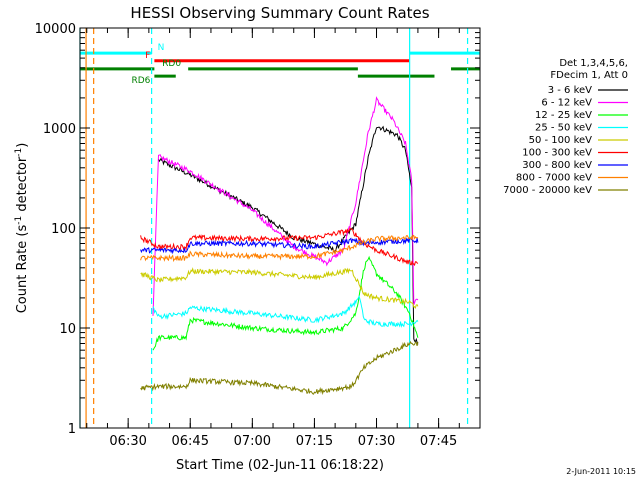  What do you see at coordinates (547, 190) in the screenshot?
I see `legend-label-8: 7000 - 20000 keV` at bounding box center [547, 190].